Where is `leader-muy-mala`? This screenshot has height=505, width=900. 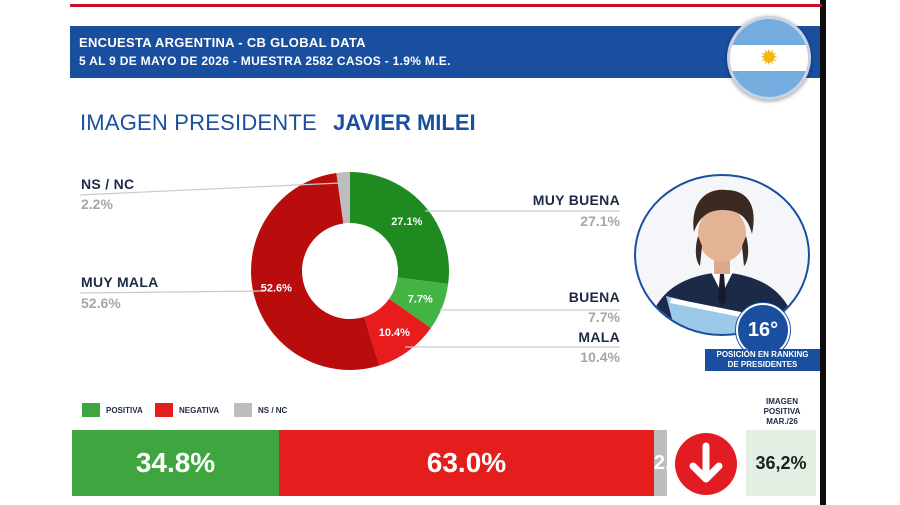 leader-muy-mala is located at coordinates (172, 292).